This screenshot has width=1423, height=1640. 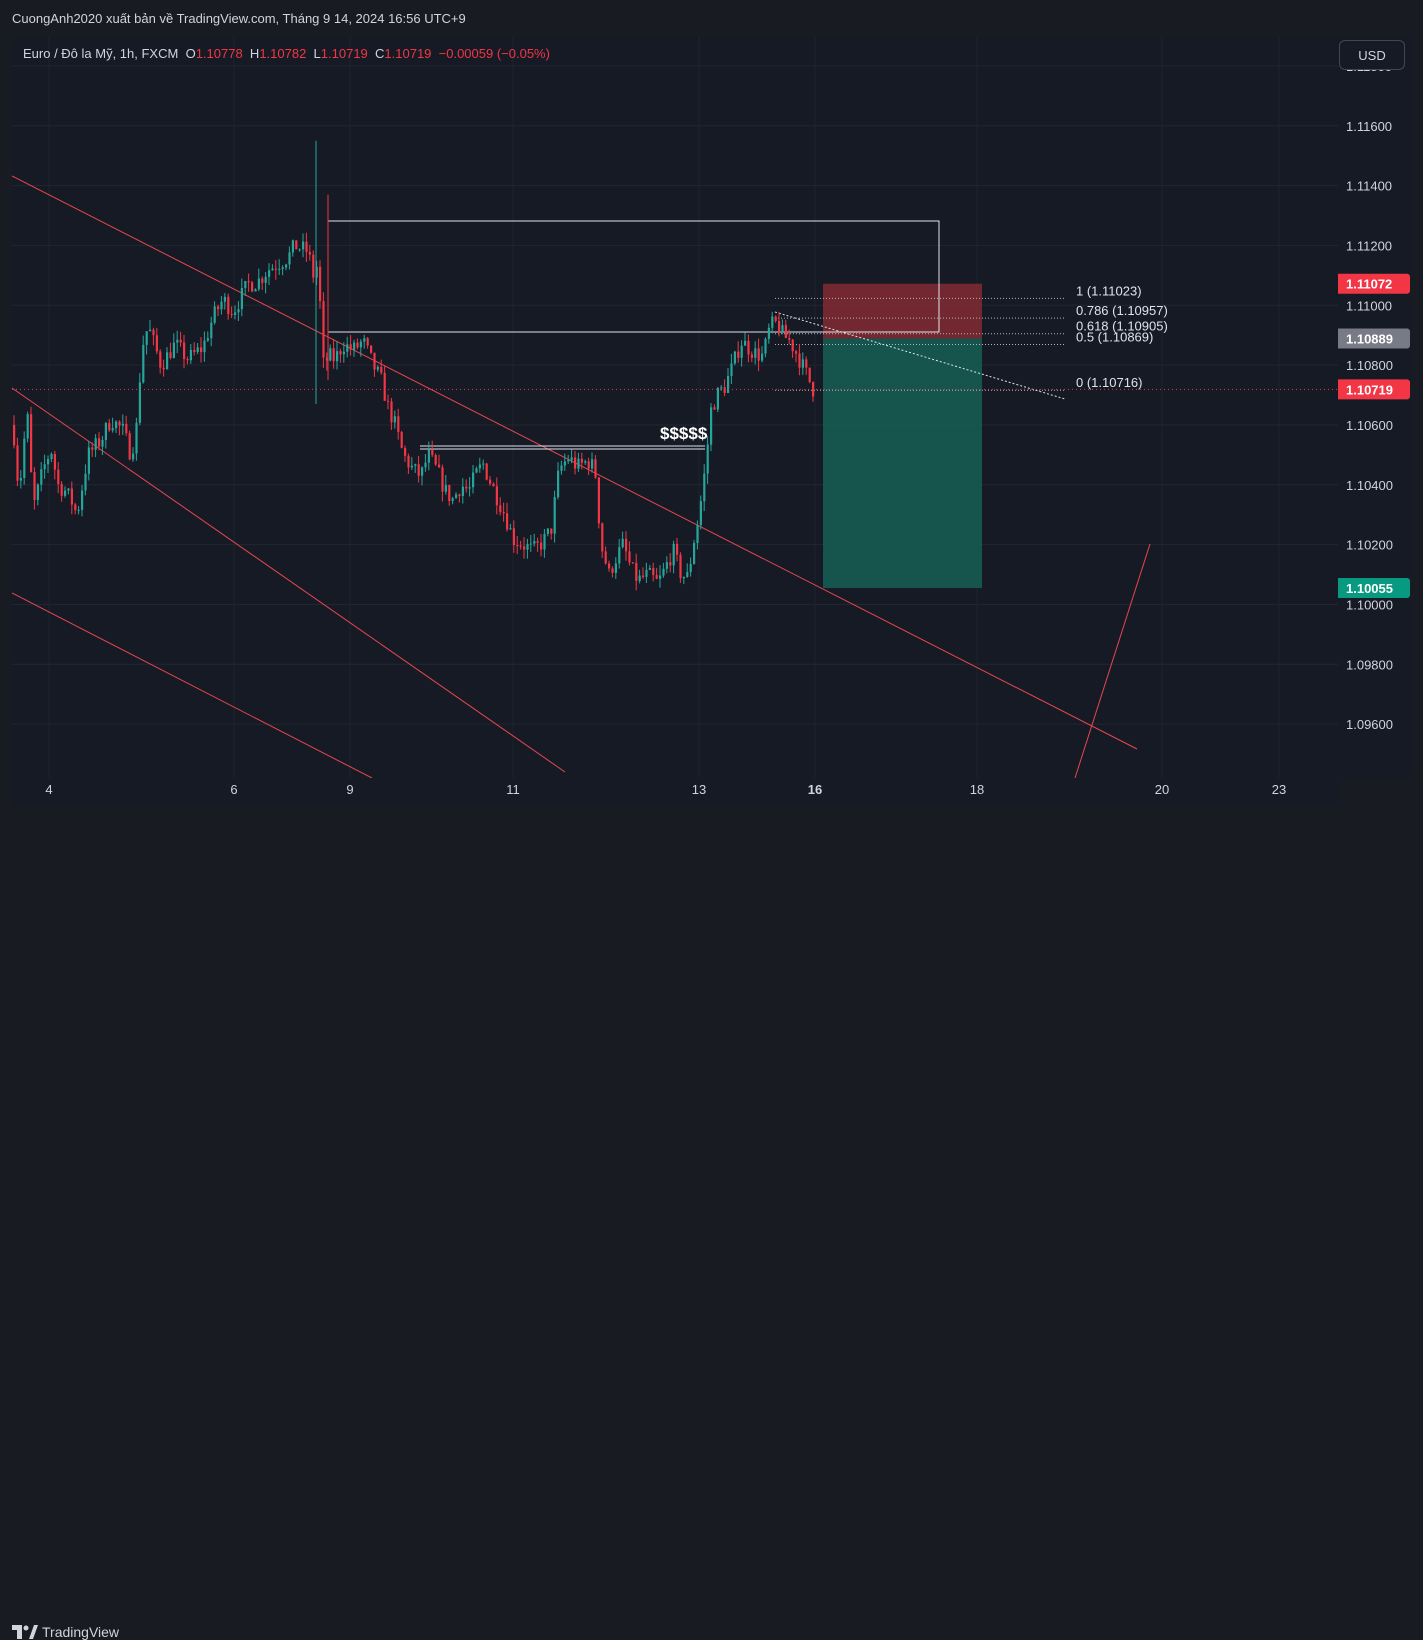 What do you see at coordinates (977, 789) in the screenshot?
I see `time-tick-label: 18` at bounding box center [977, 789].